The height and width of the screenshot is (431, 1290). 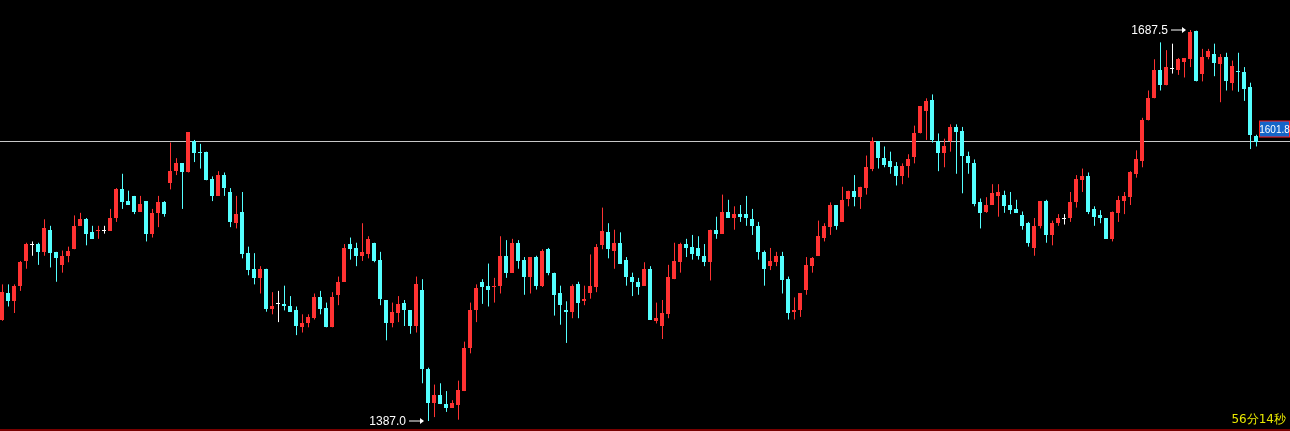 What do you see at coordinates (1258, 419) in the screenshot?
I see `annotation: 56分14秒` at bounding box center [1258, 419].